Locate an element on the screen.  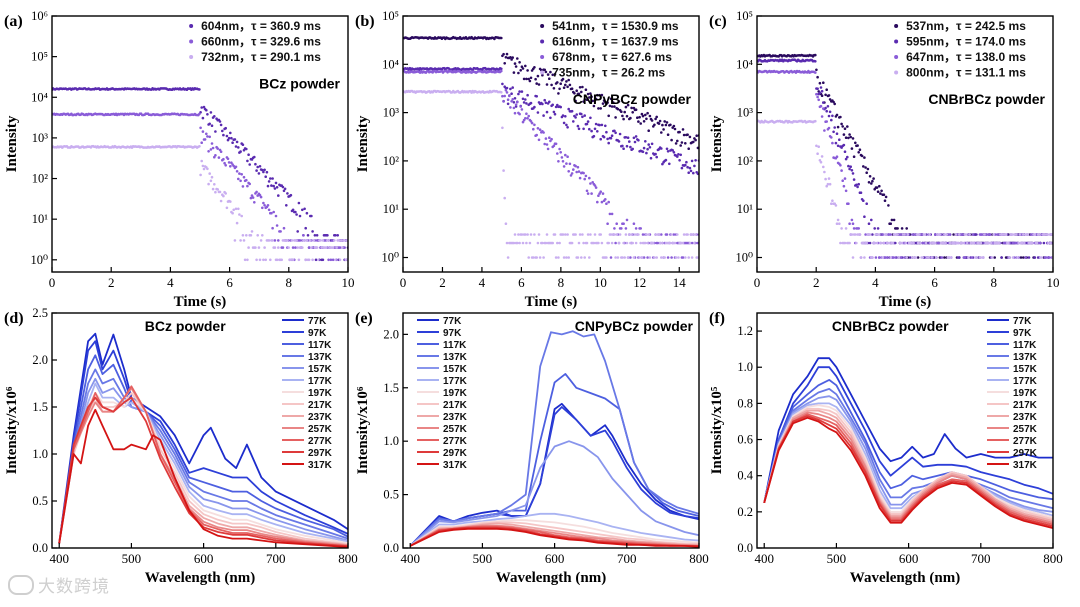
y-tick-label: 10³ is located at coordinates (40, 138).